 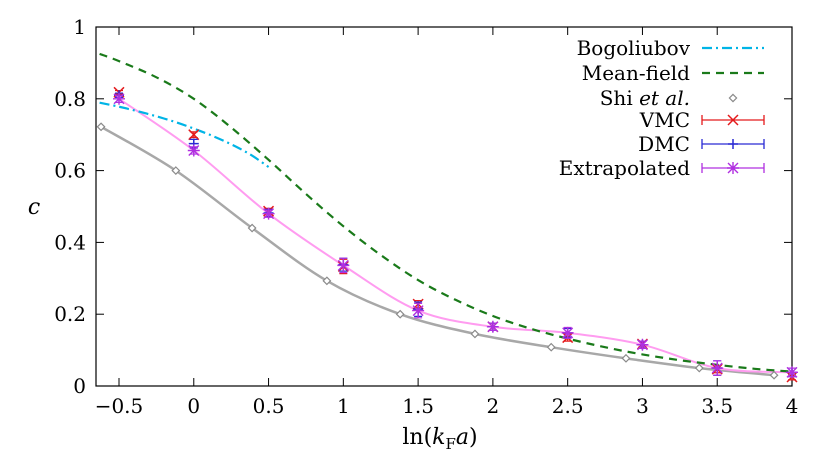 I want to click on y-tick-label: 0, so click(x=79, y=386).